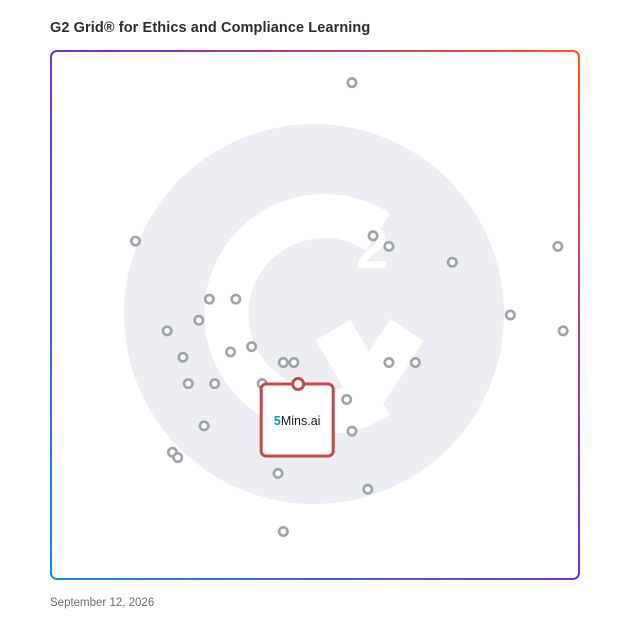 The height and width of the screenshot is (628, 628). Describe the element at coordinates (102, 603) in the screenshot. I see `report-date: September 12, 2026` at that location.